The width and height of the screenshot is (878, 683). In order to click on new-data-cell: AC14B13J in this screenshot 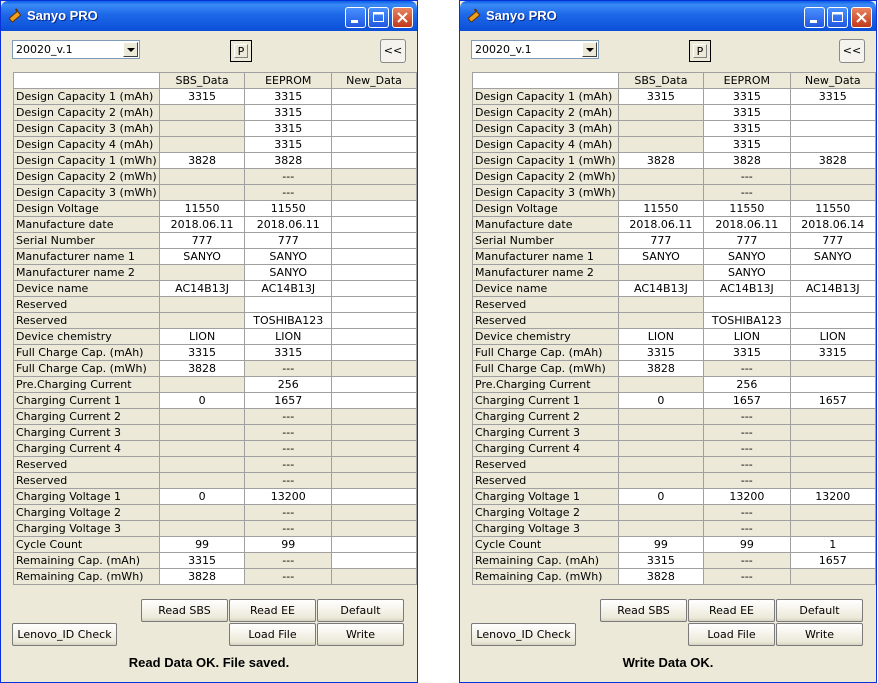, I will do `click(832, 288)`.